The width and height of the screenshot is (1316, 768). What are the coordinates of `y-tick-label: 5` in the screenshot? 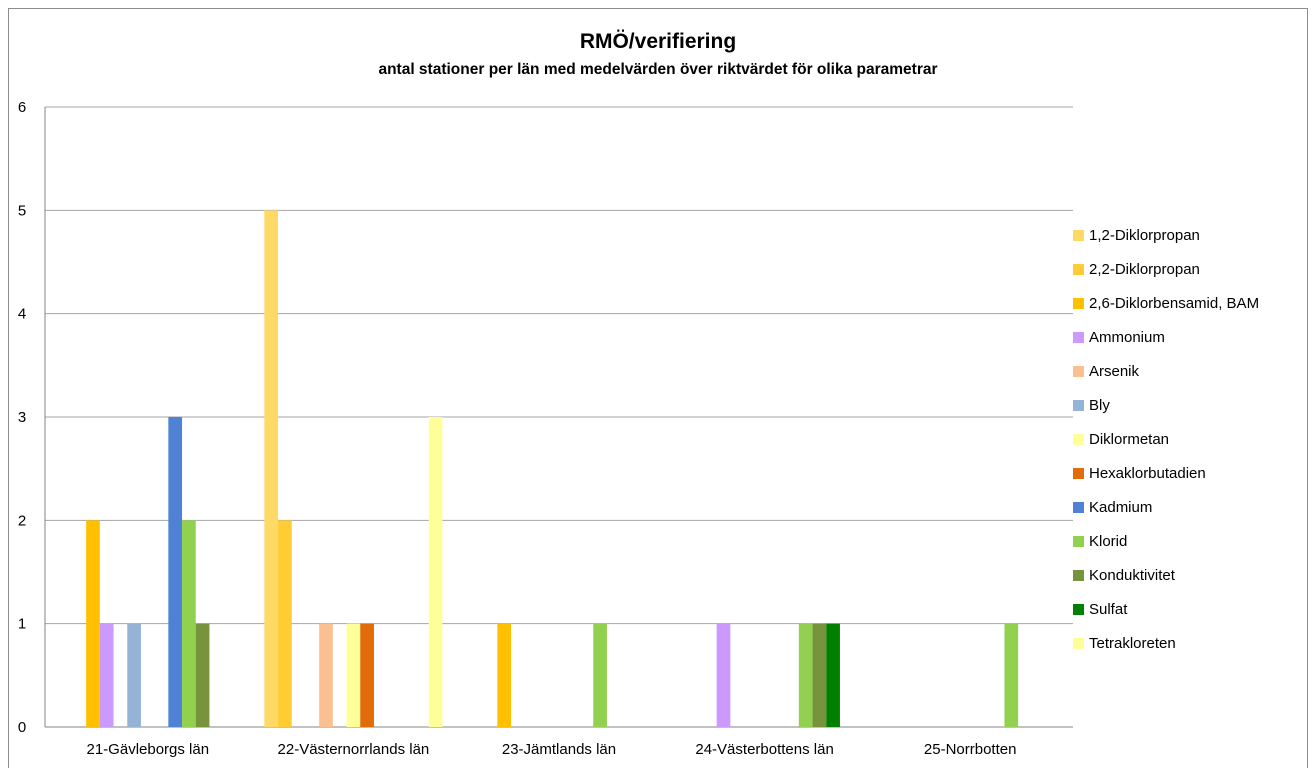 It's located at (22, 210).